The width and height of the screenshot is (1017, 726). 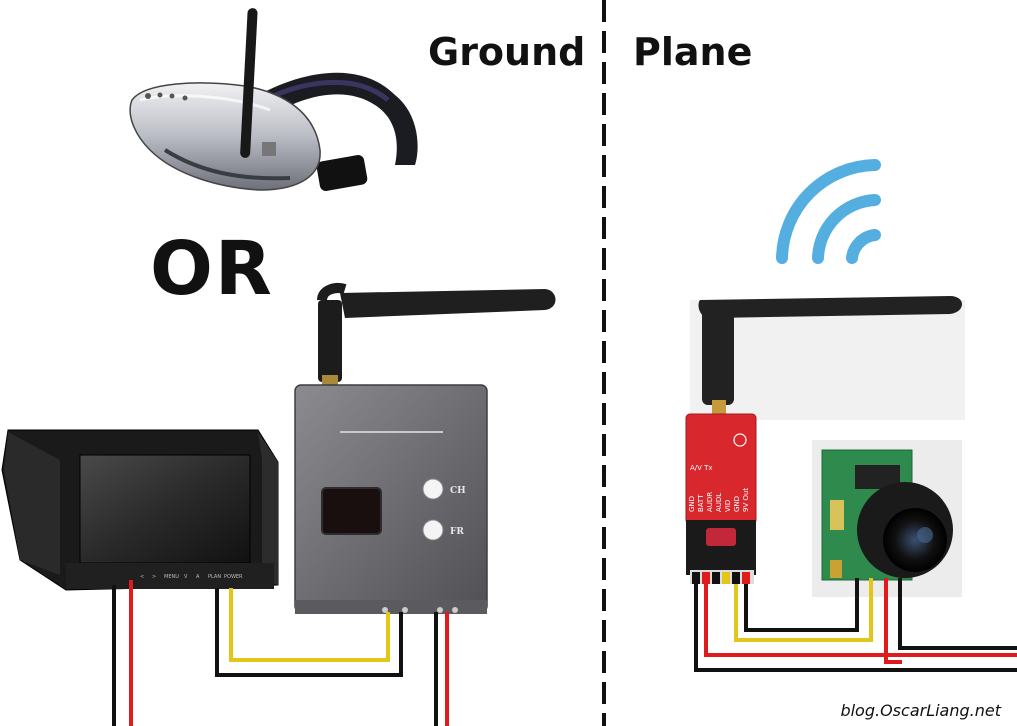 I want to click on tx-pin-labels: GND BATT AUDR AUDL VID GND 9V Out, so click(x=719, y=500).